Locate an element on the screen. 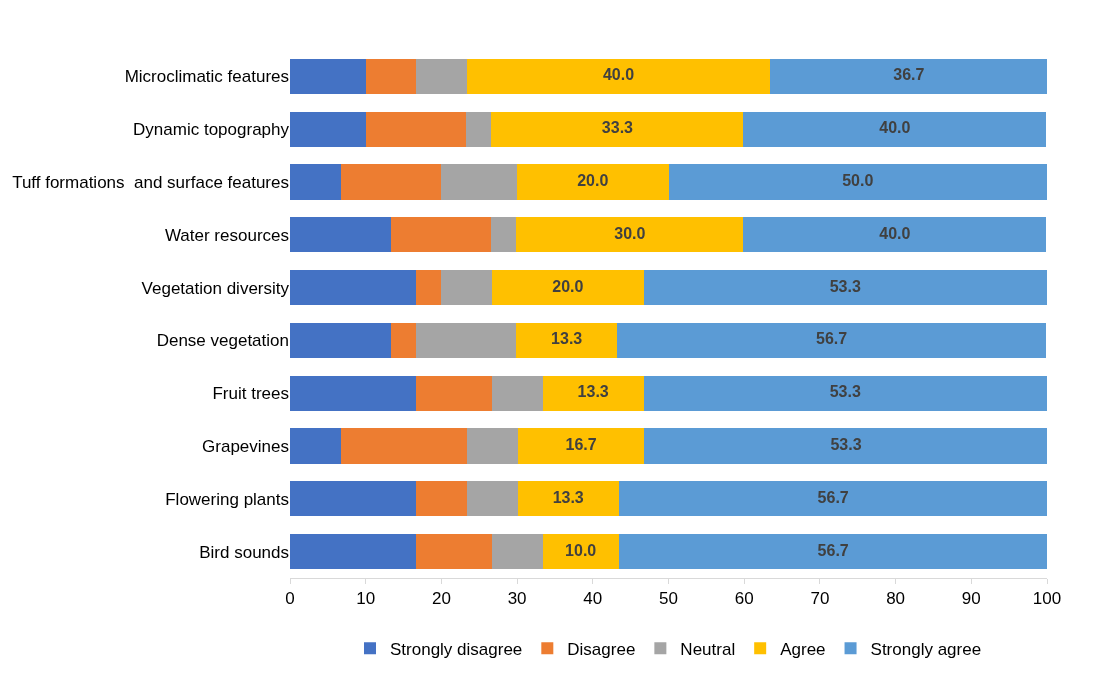 This screenshot has height=679, width=1107. legend-label: Strongly agree is located at coordinates (926, 649).